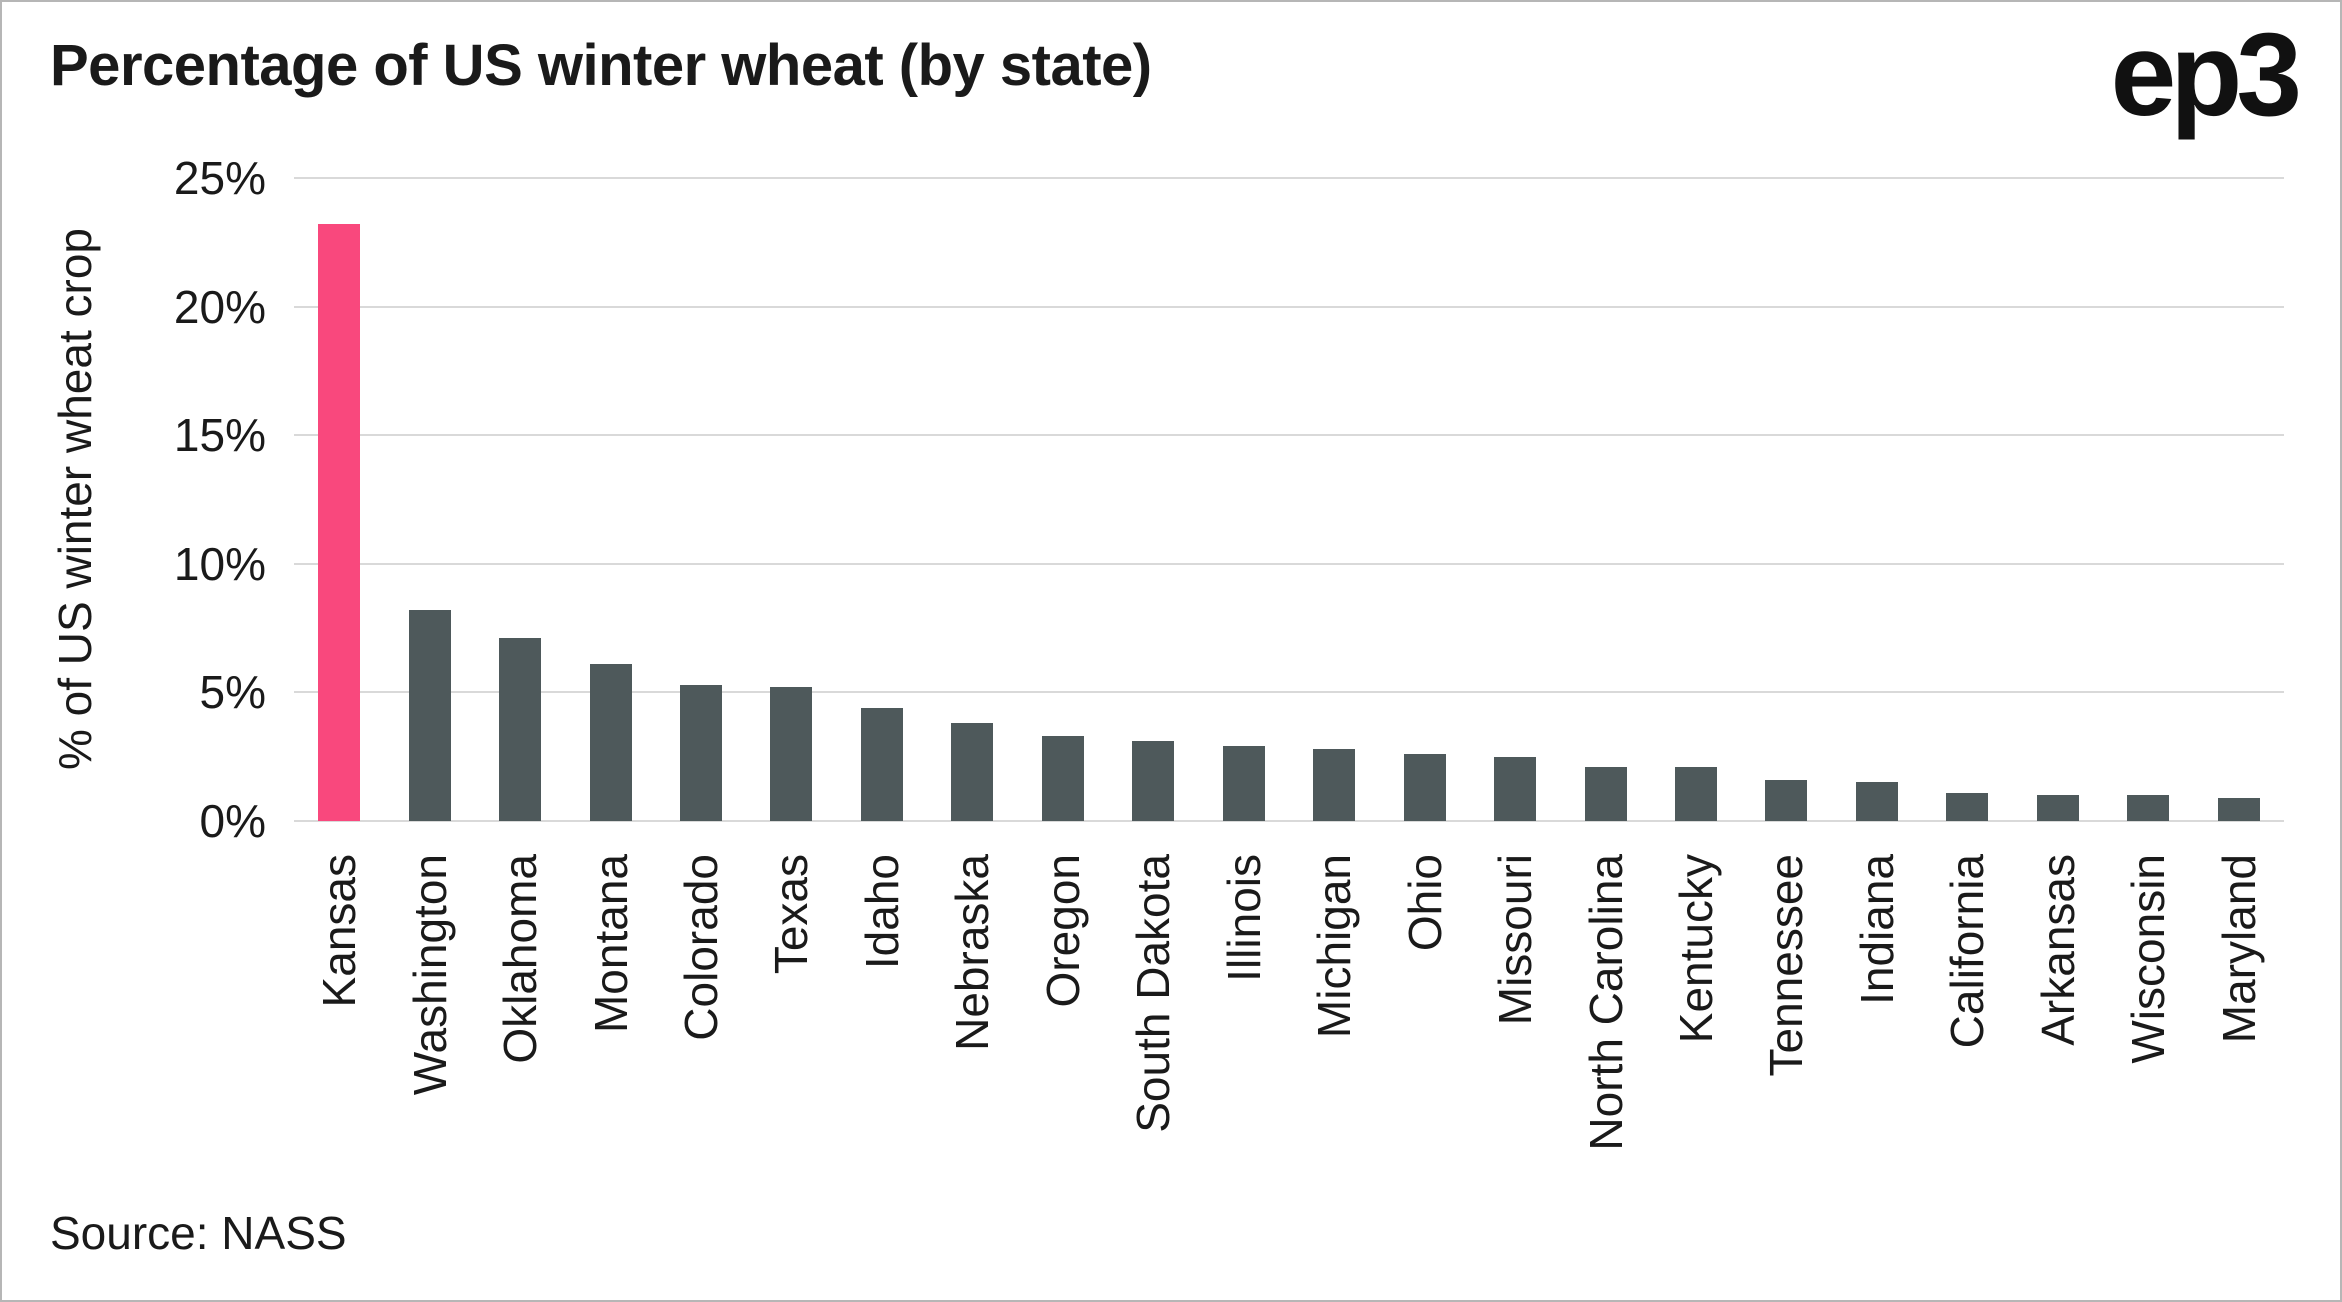 Image resolution: width=2342 pixels, height=1302 pixels. I want to click on bar-column-missouri, so click(1515, 499).